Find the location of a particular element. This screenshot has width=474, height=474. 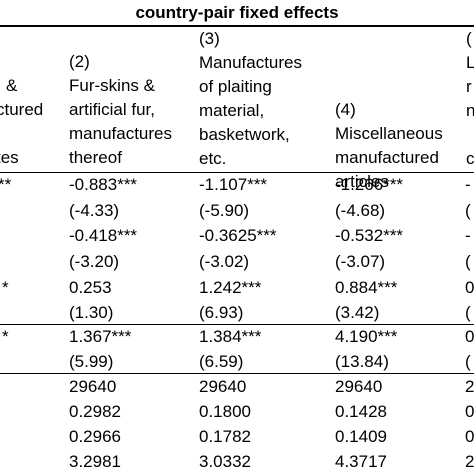

table-cell: 0.1782 is located at coordinates (225, 436).